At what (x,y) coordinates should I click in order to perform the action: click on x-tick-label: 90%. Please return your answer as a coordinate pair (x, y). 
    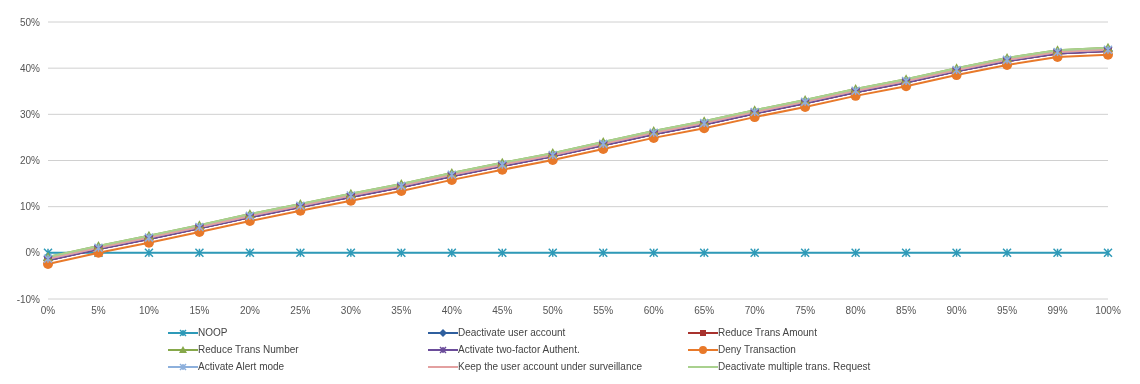
    Looking at the image, I should click on (956, 311).